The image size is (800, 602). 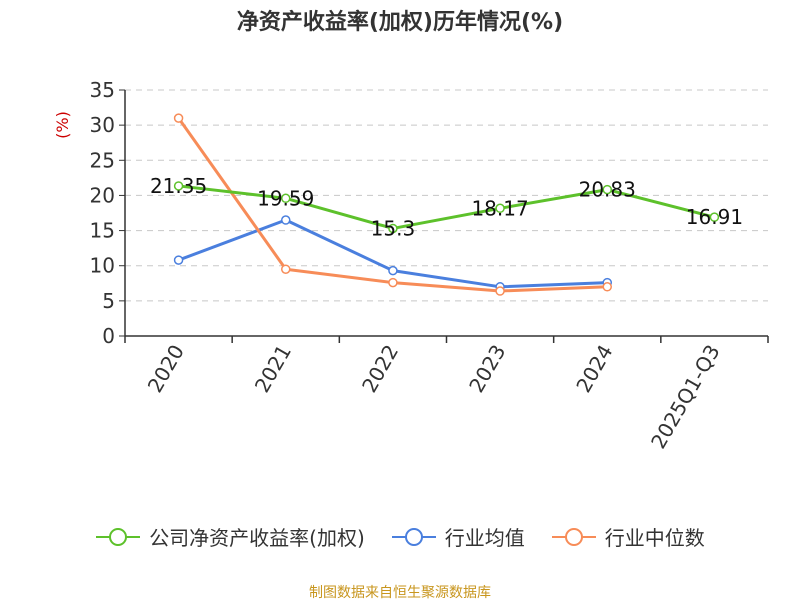 I want to click on x-tick-label: 2024, so click(x=594, y=369).